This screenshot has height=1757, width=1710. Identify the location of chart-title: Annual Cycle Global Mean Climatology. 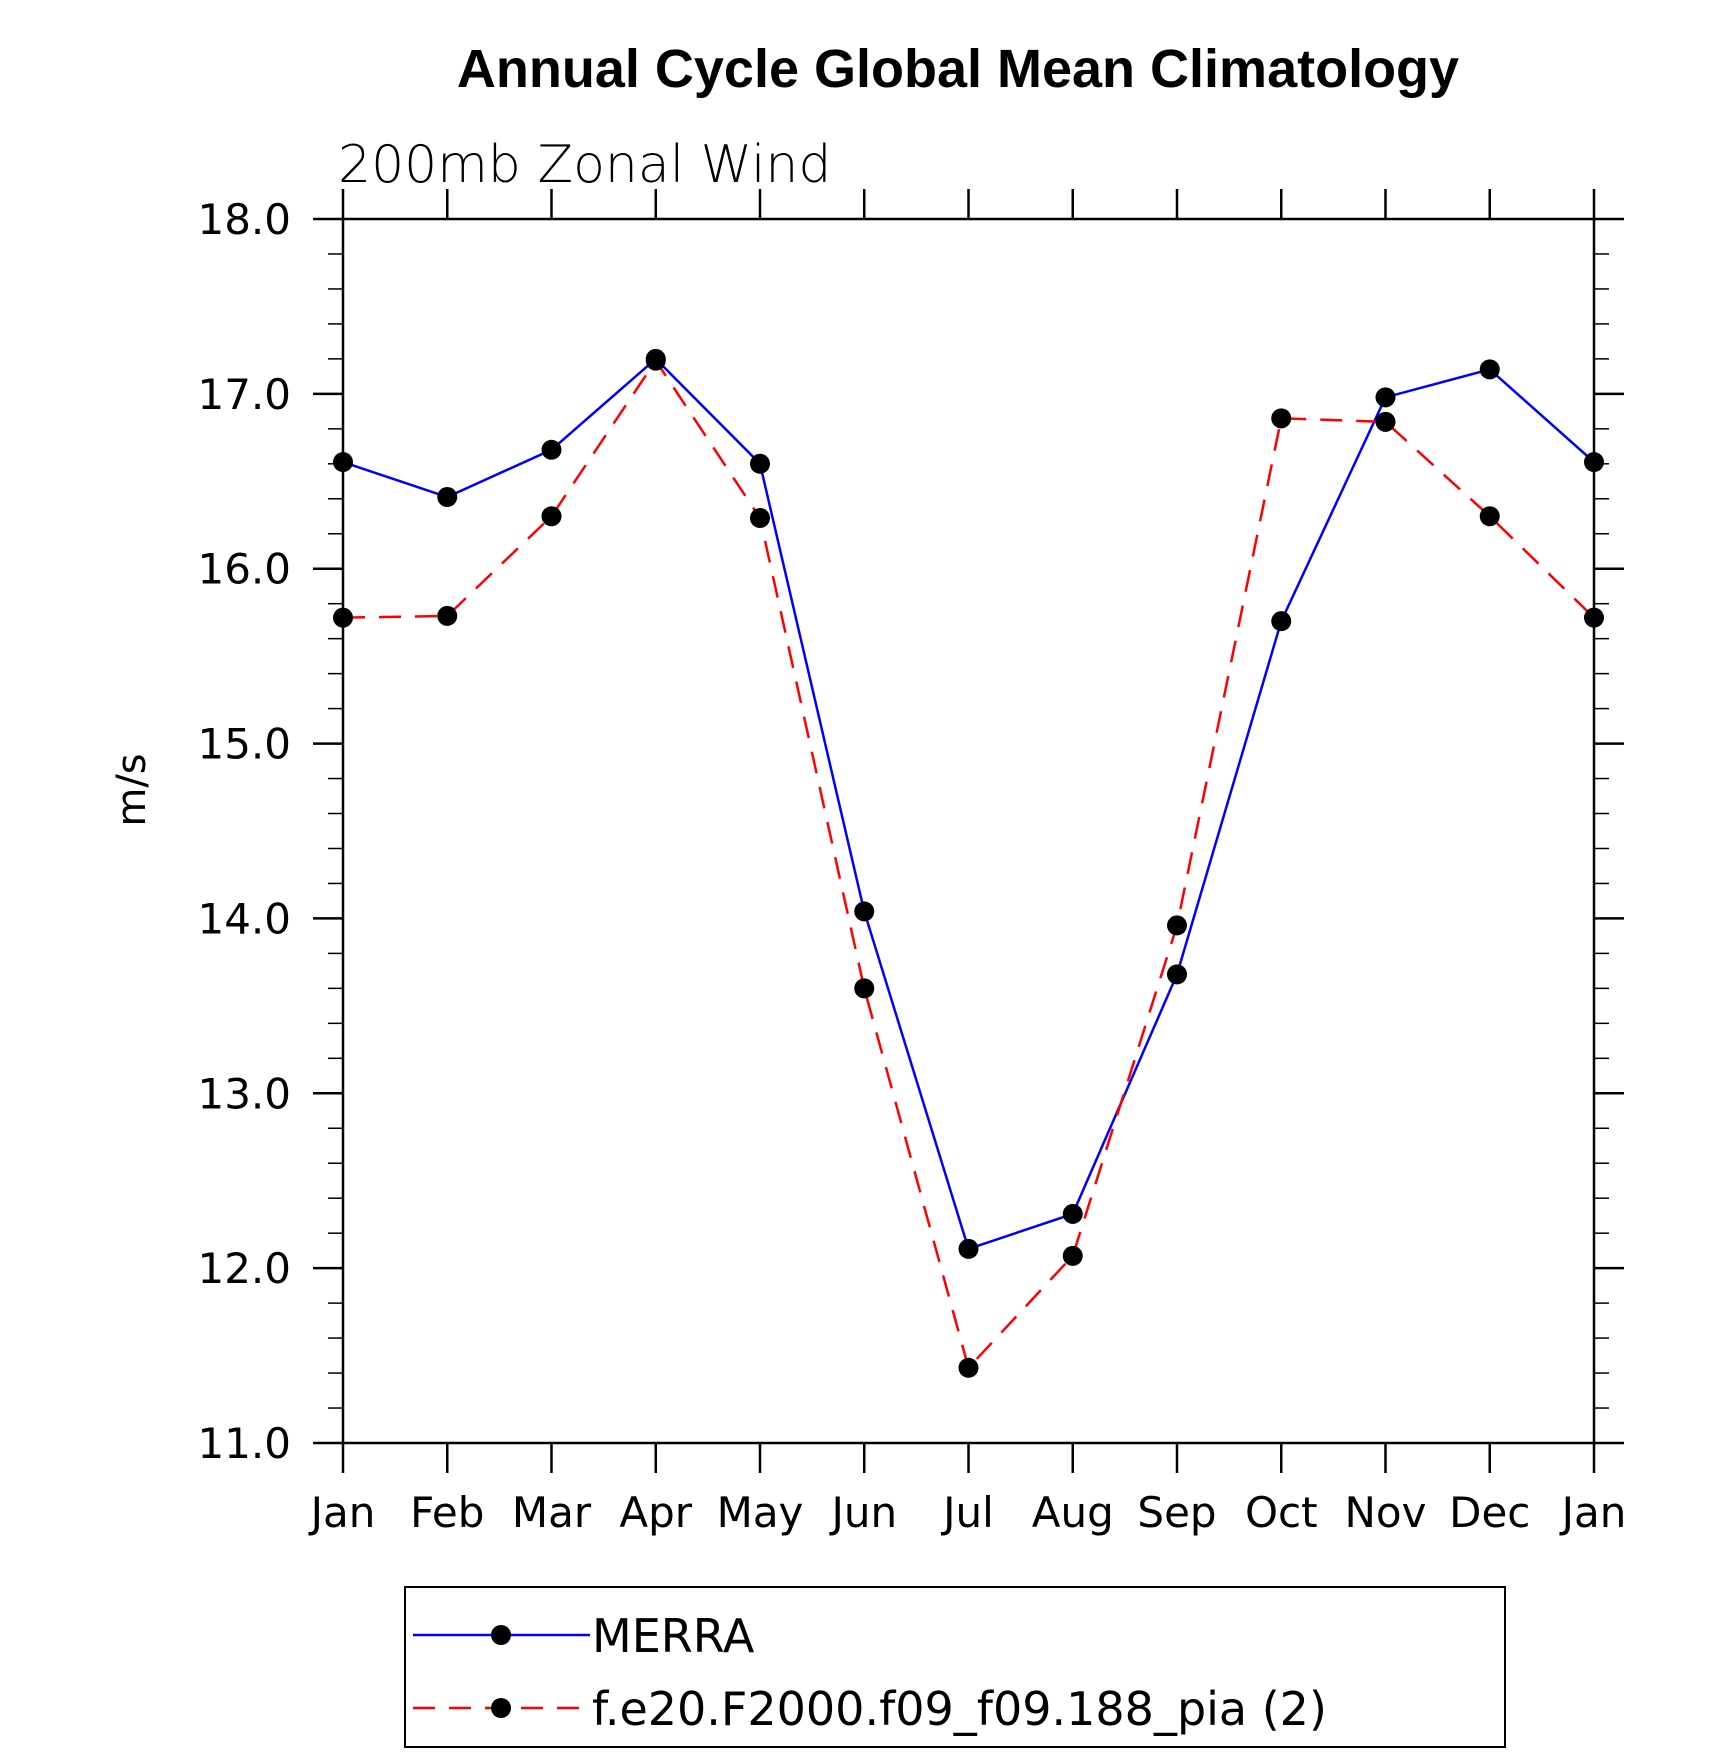
(958, 69).